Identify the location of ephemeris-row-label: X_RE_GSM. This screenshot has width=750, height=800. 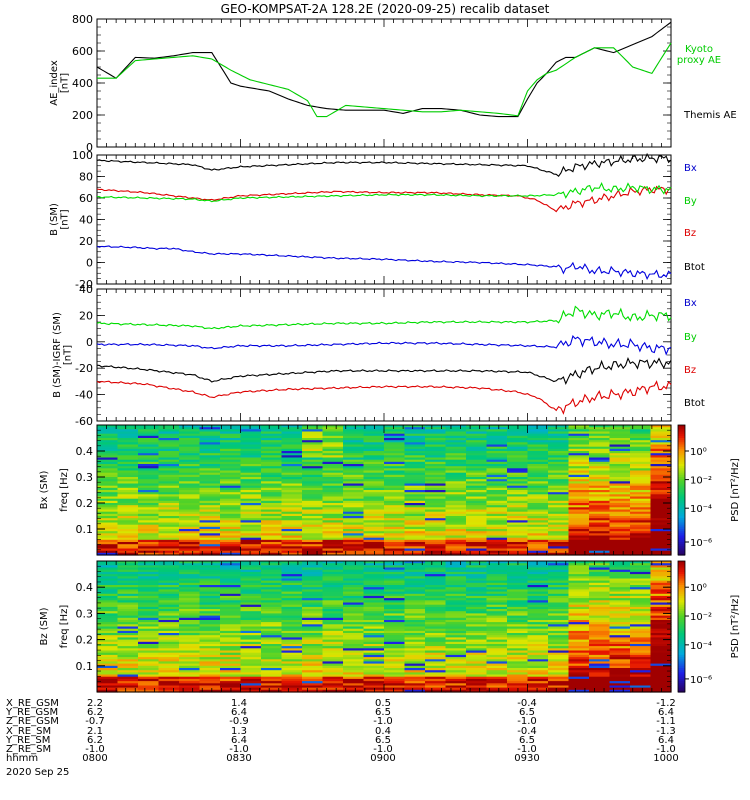
(32, 703).